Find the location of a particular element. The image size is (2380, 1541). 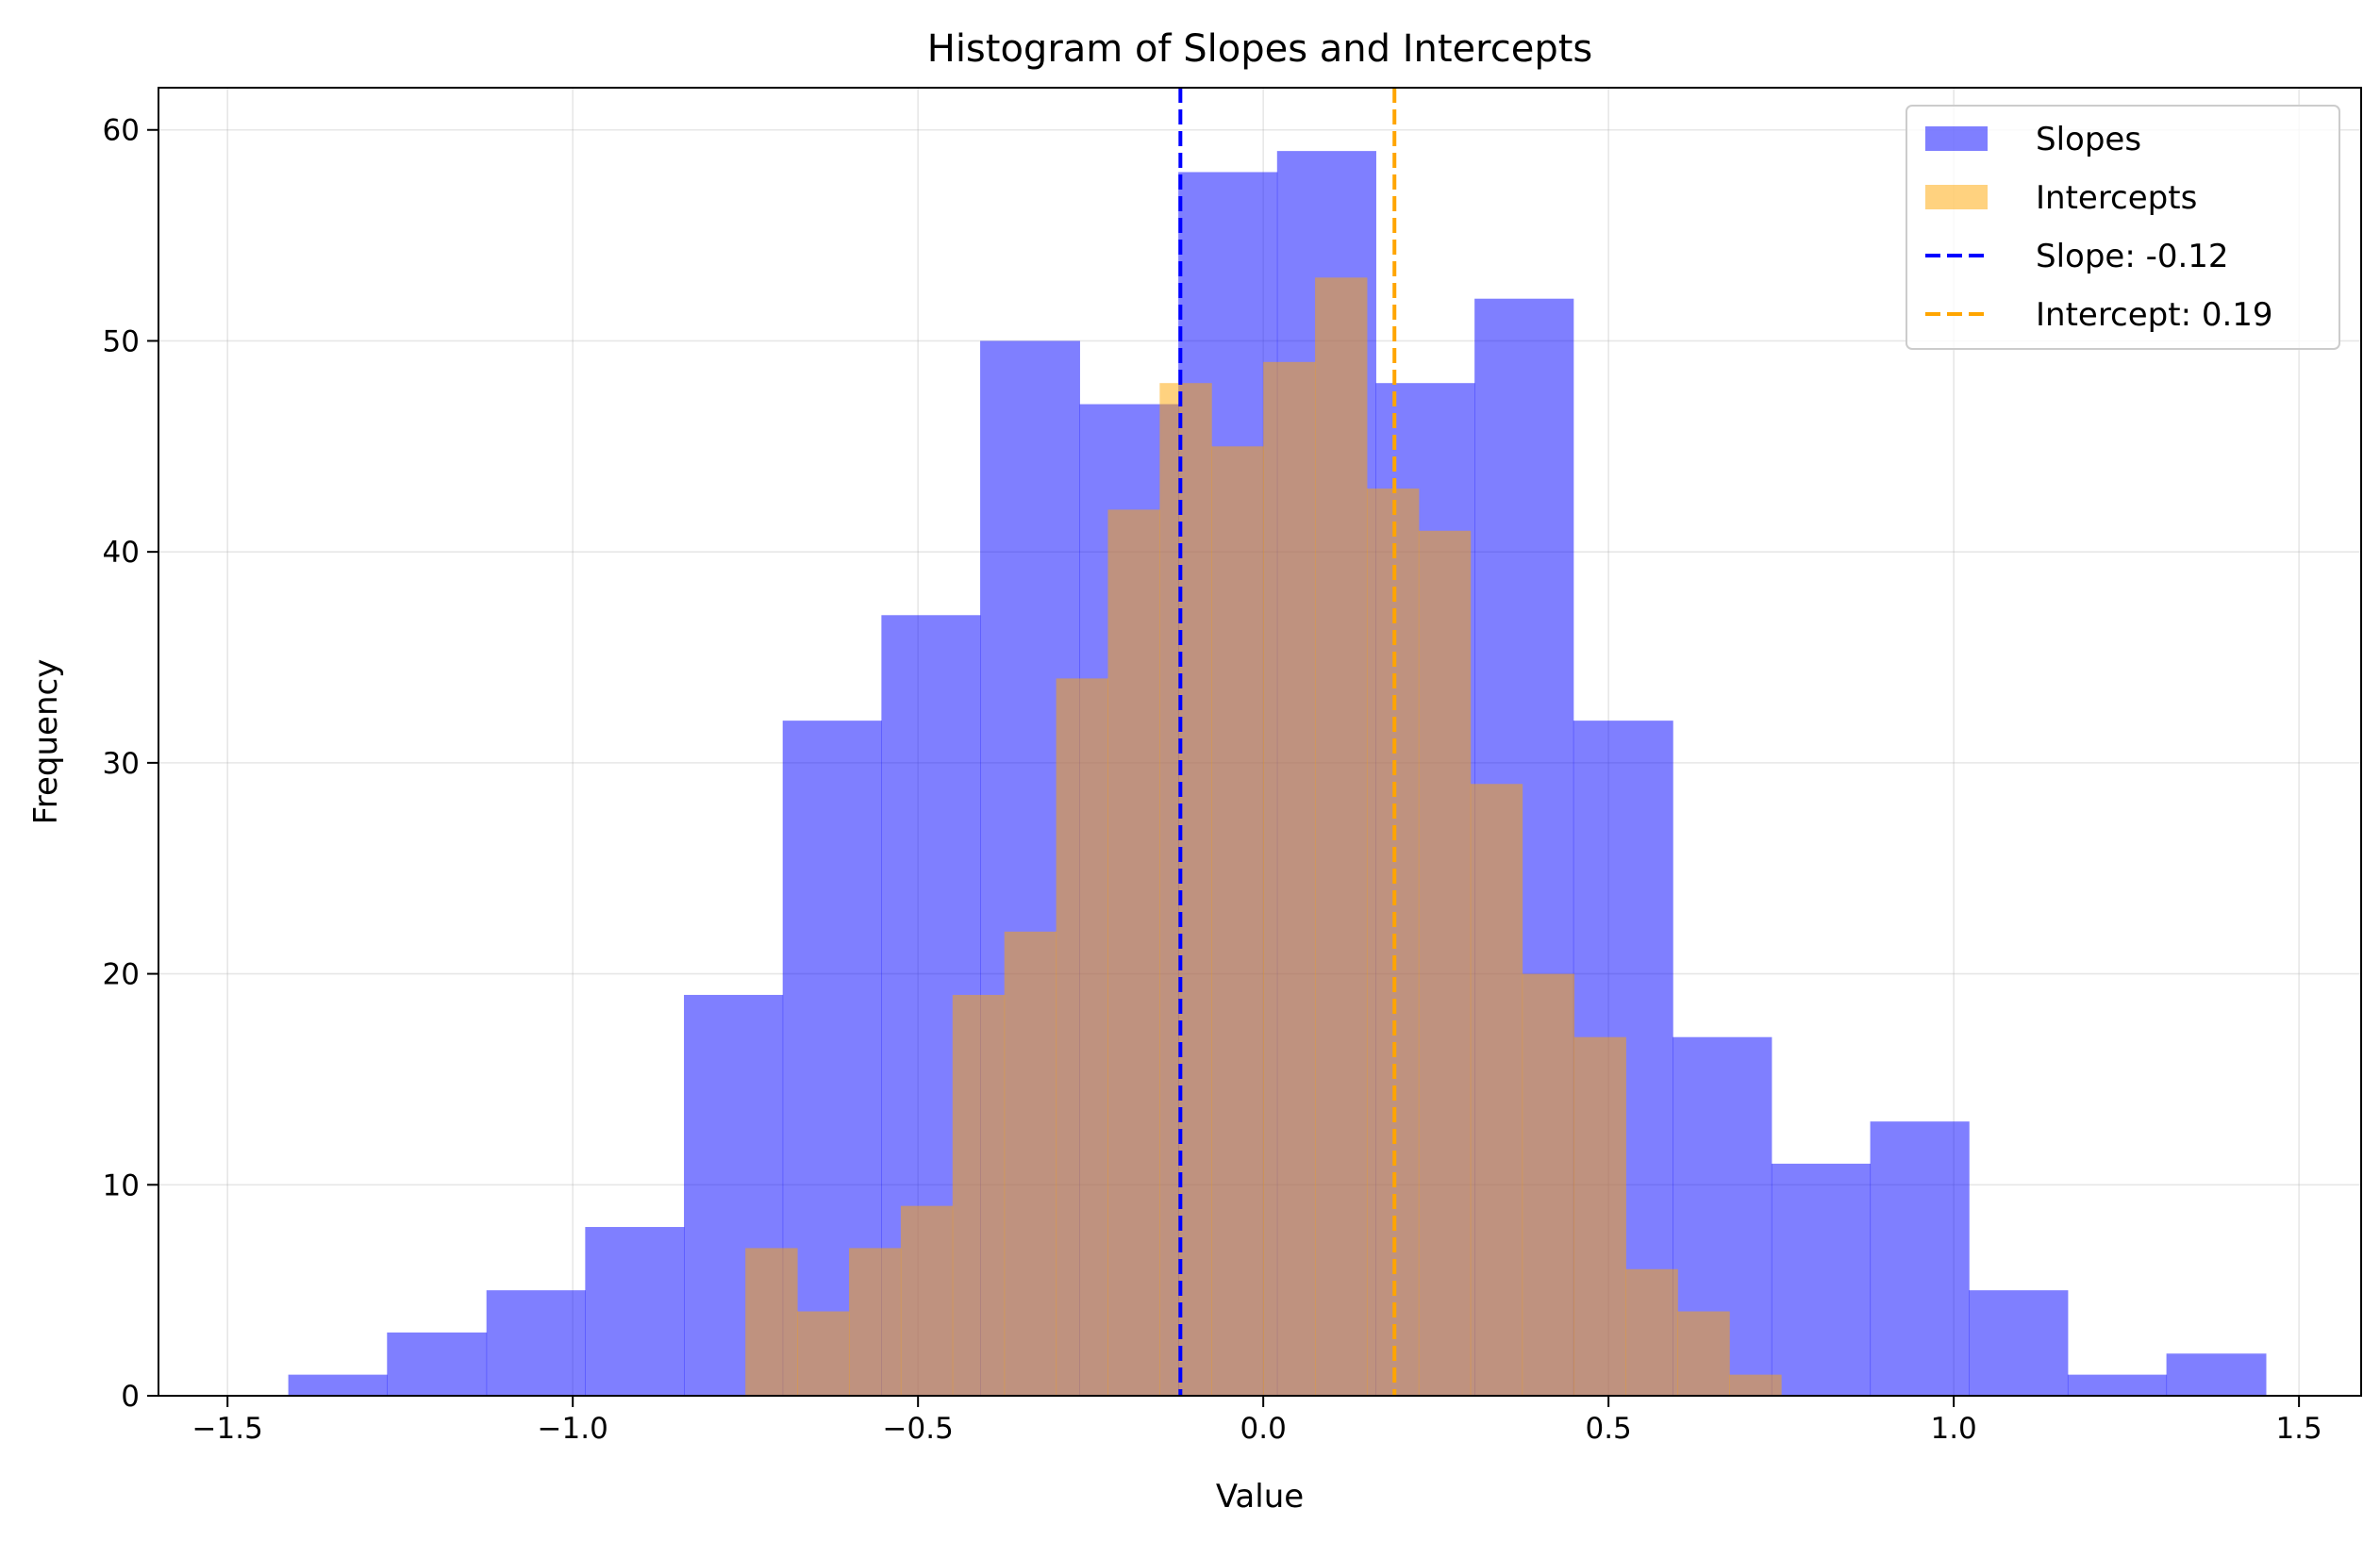

chart-title: Histogram of Slopes and Intercepts is located at coordinates (1260, 49).